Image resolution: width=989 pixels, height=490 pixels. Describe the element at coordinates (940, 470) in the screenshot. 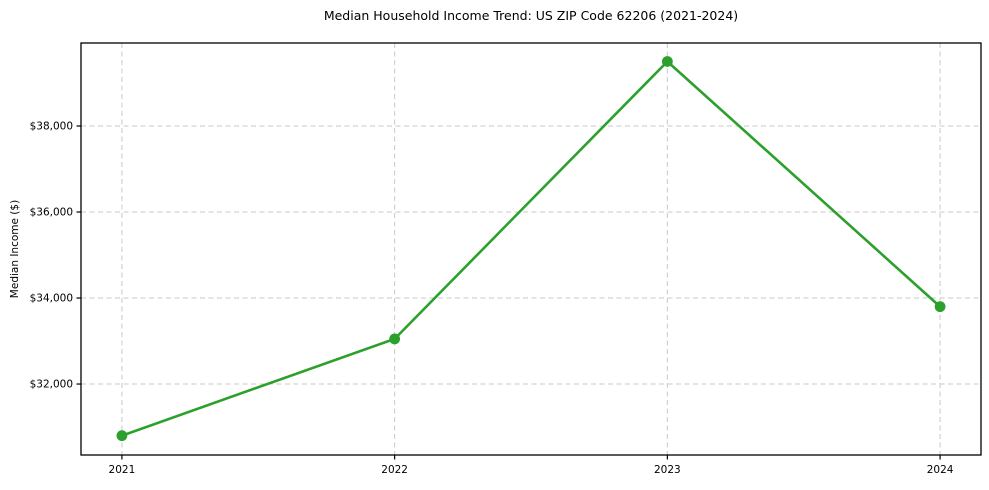

I see `x-tick-label: 2024` at that location.